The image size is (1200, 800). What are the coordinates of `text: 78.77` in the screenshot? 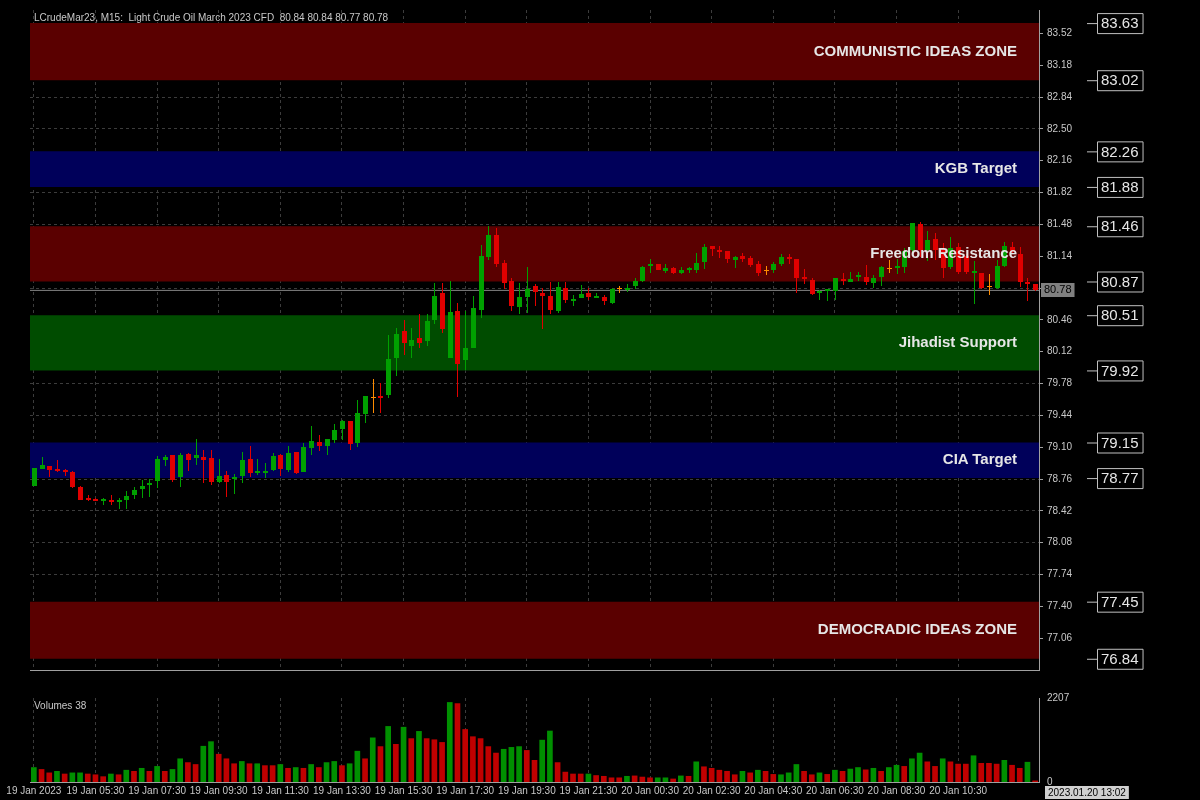 It's located at (1120, 478).